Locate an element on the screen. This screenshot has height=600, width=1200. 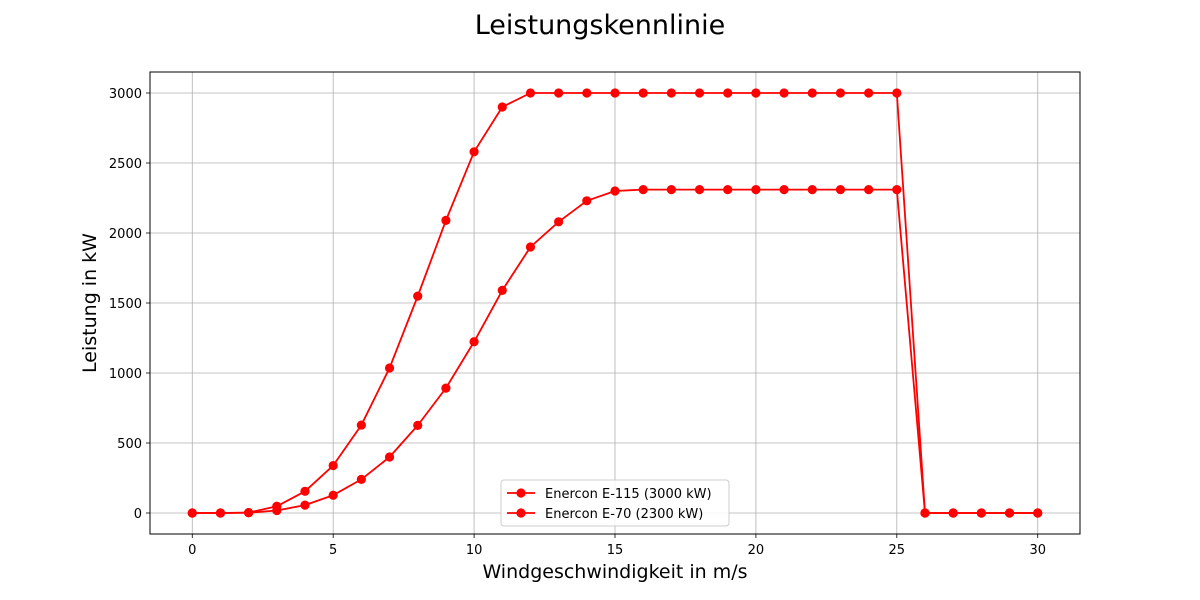
x-tick-label: 25 is located at coordinates (897, 550).